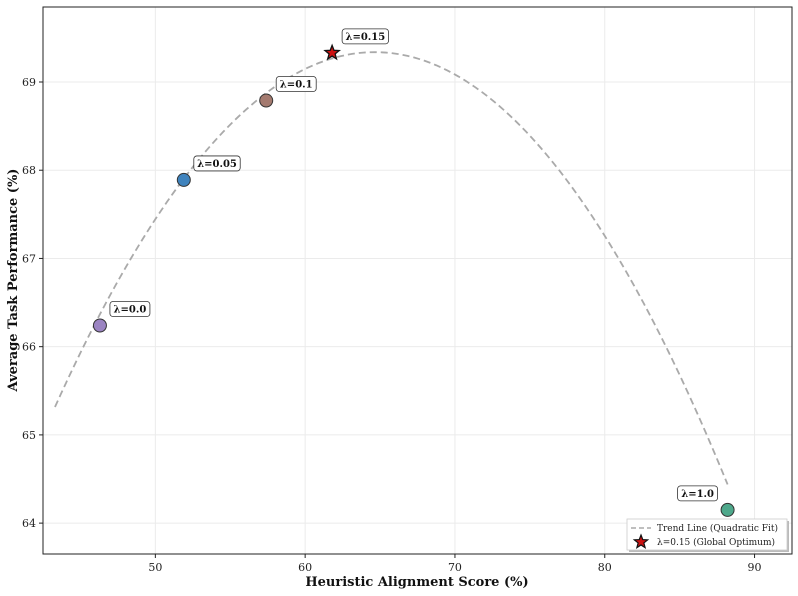 This screenshot has height=596, width=798. Describe the element at coordinates (29, 523) in the screenshot. I see `y-tick-label: 64` at that location.